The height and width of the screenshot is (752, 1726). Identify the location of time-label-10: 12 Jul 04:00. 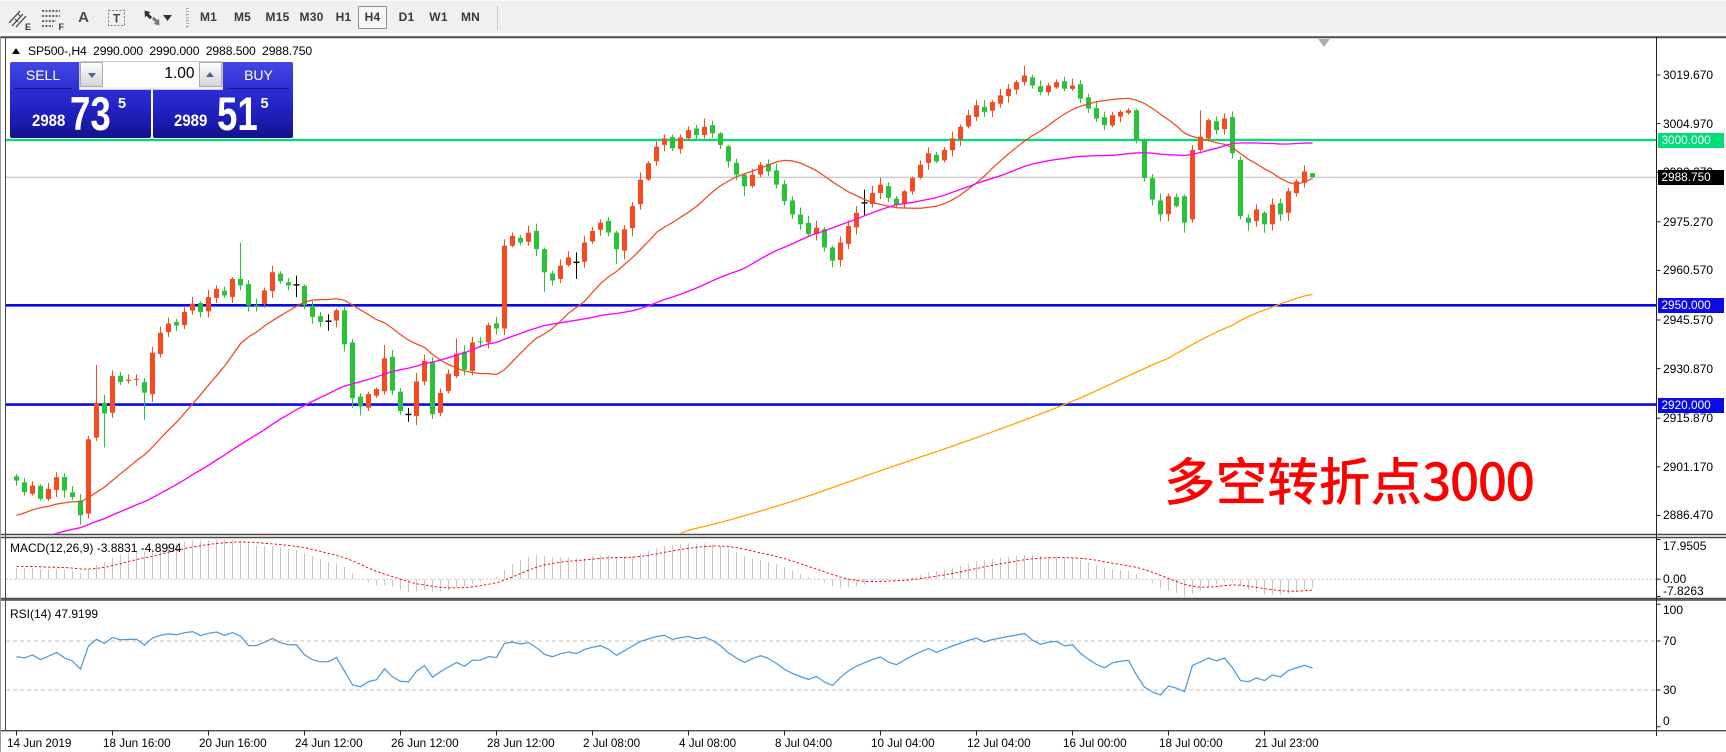
(999, 743).